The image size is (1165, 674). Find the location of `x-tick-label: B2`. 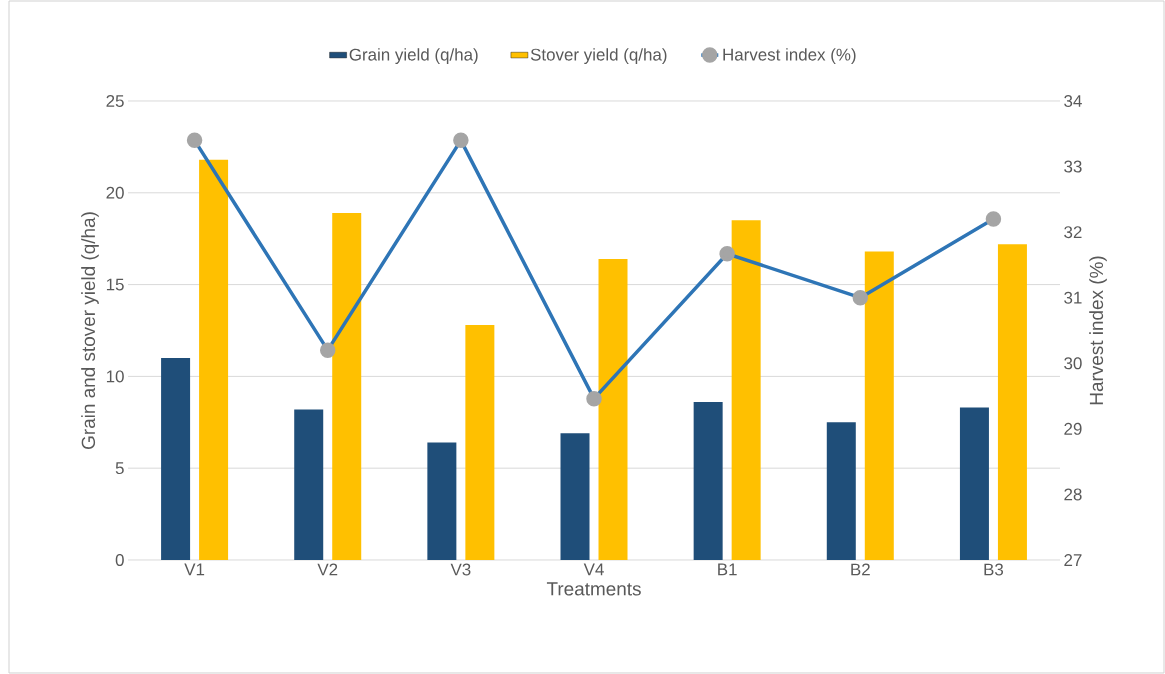

x-tick-label: B2 is located at coordinates (860, 569).